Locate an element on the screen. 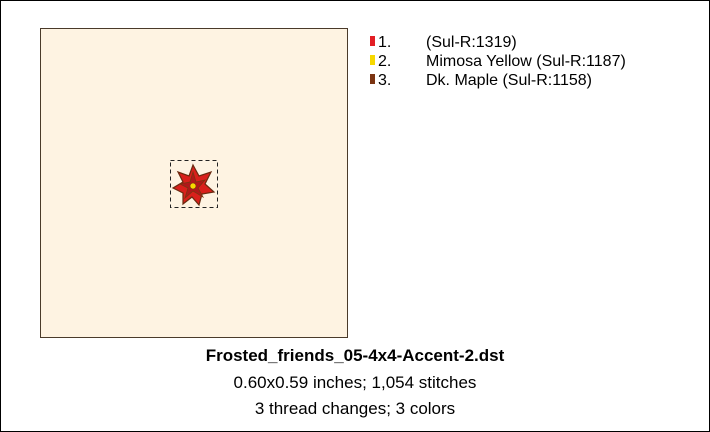 This screenshot has height=432, width=710. filename: Frosted_friends_05-4x4-Accent-2.dst is located at coordinates (355, 355).